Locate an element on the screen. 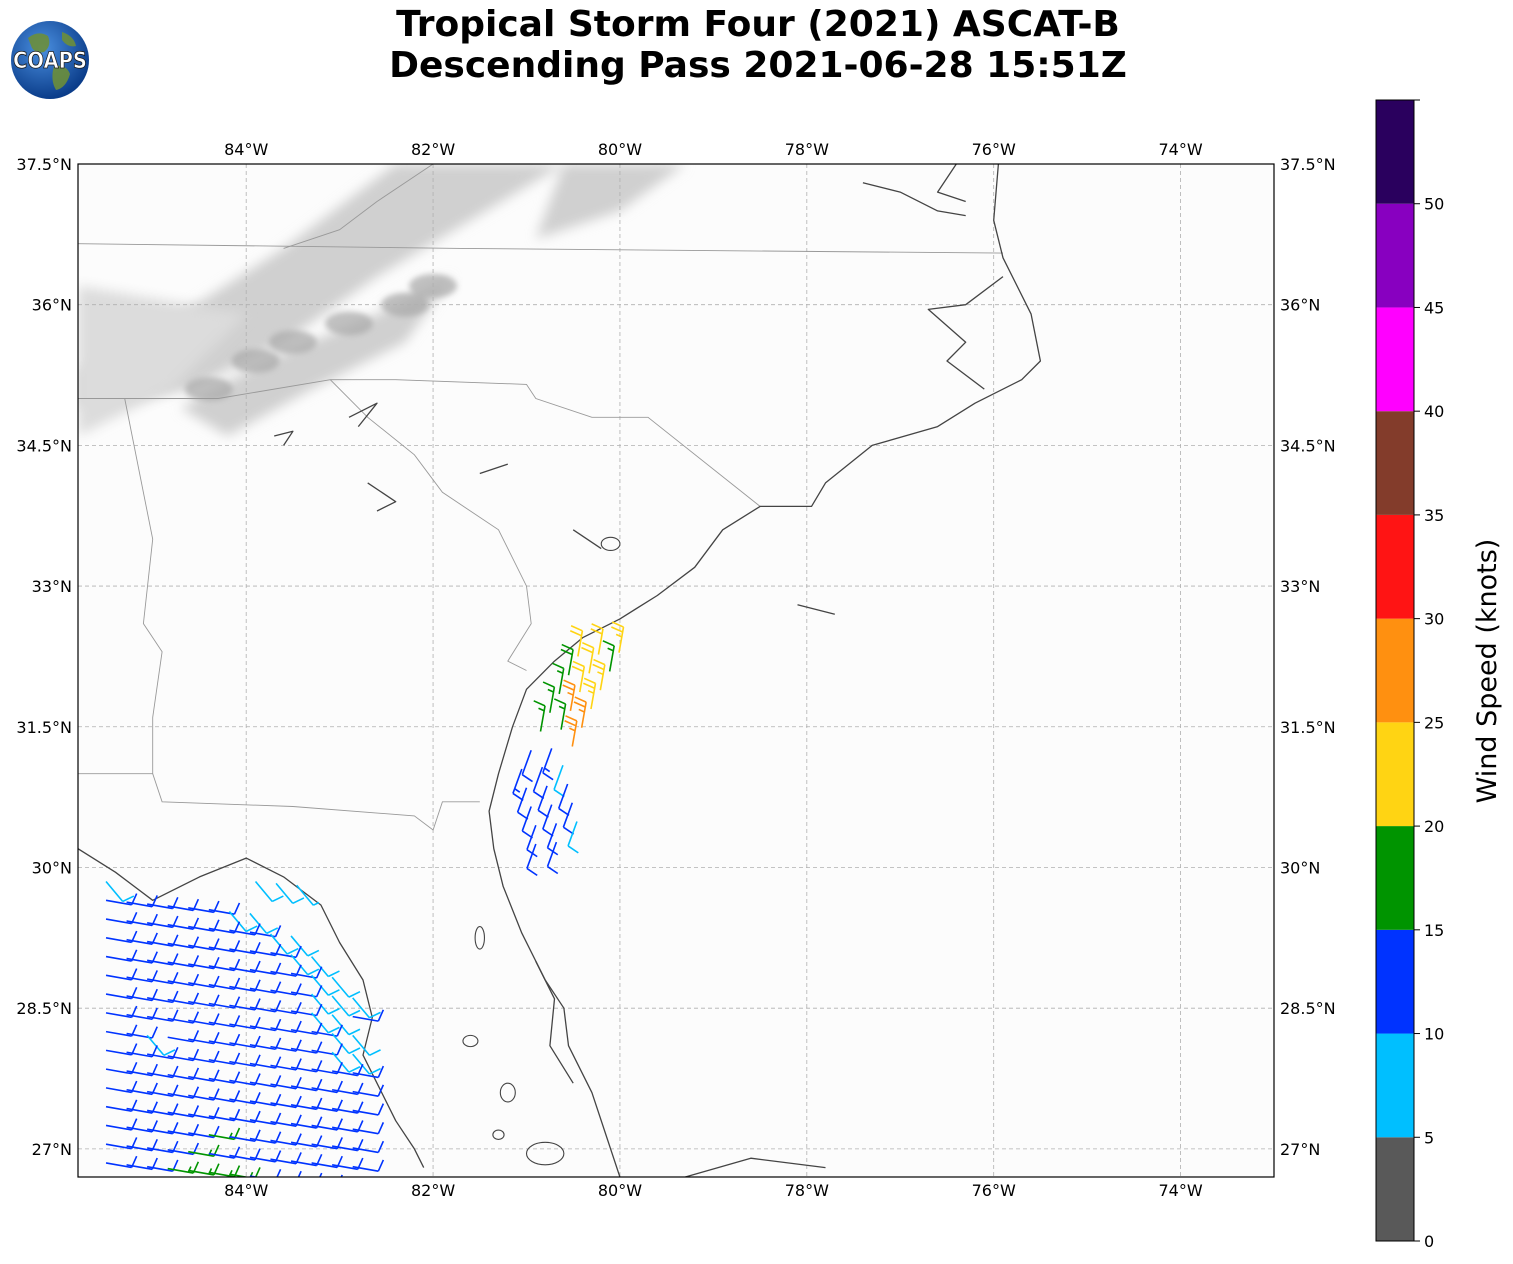 This screenshot has width=1513, height=1264. lat-tick-label: 36°N is located at coordinates (1300, 305).